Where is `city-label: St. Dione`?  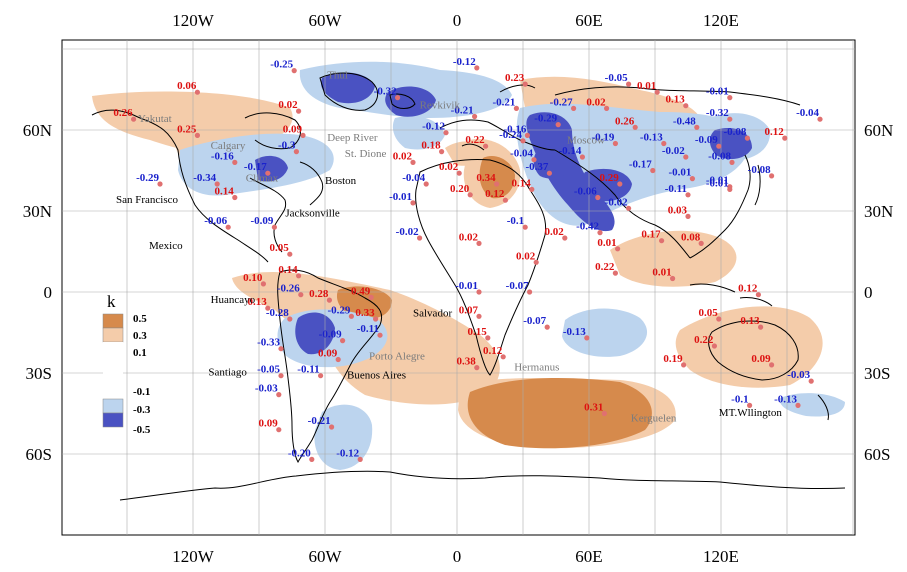 city-label: St. Dione is located at coordinates (366, 154).